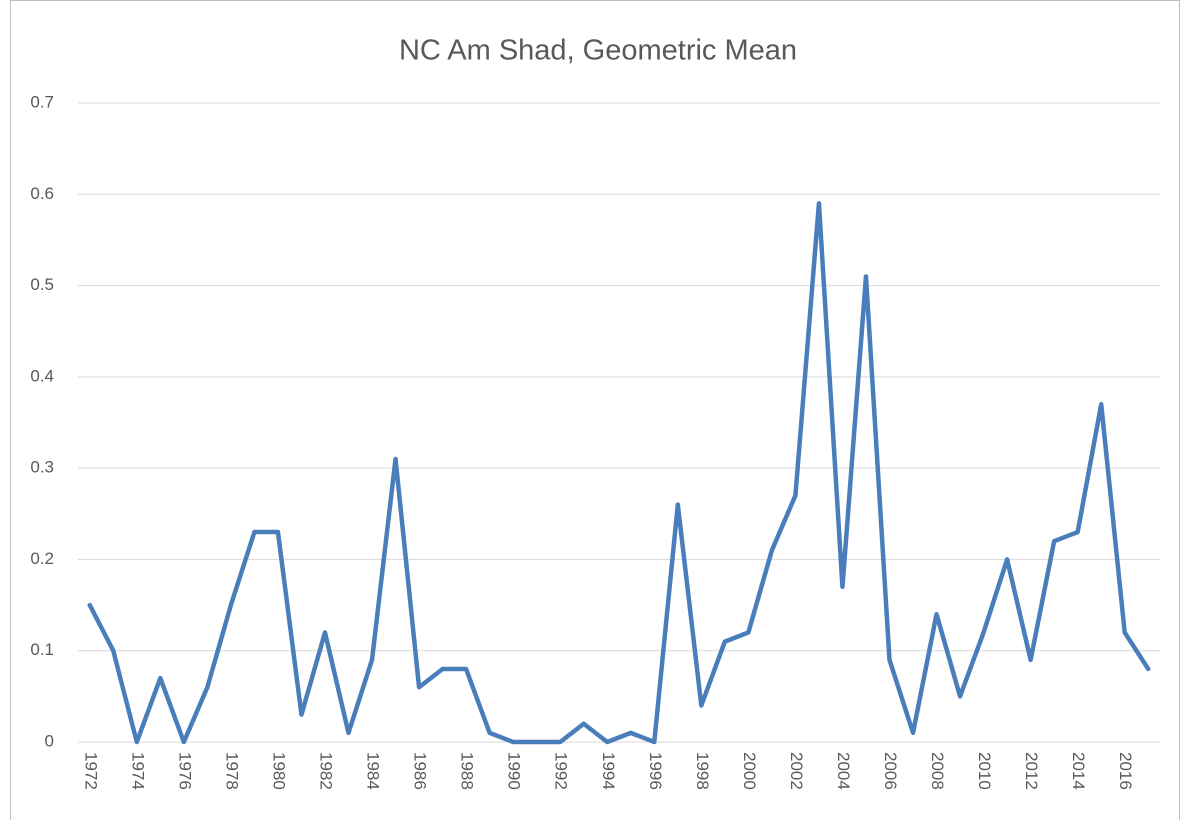 This screenshot has width=1181, height=820. What do you see at coordinates (749, 771) in the screenshot?
I see `x-tick-label: 2000` at bounding box center [749, 771].